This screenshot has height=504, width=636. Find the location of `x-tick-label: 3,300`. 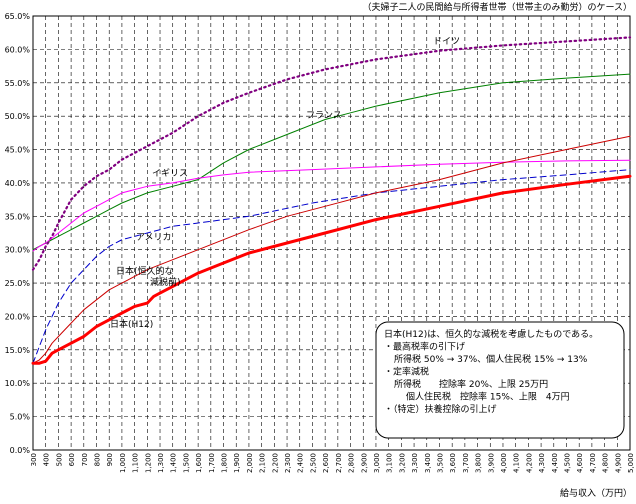

x-tick-label: 3,300 is located at coordinates (415, 463).